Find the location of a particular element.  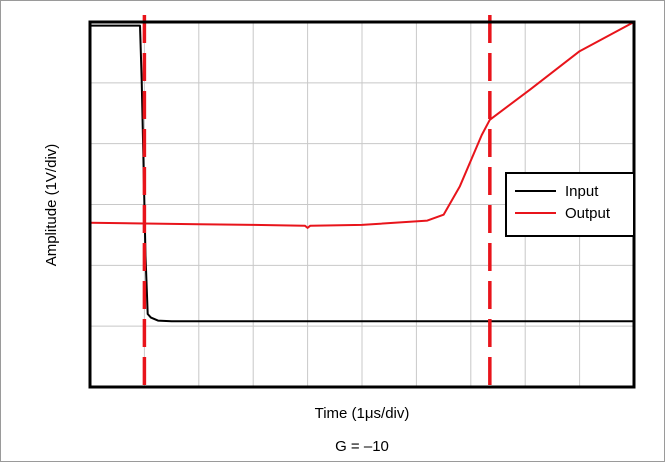

legend-label-output: Output is located at coordinates (588, 213).